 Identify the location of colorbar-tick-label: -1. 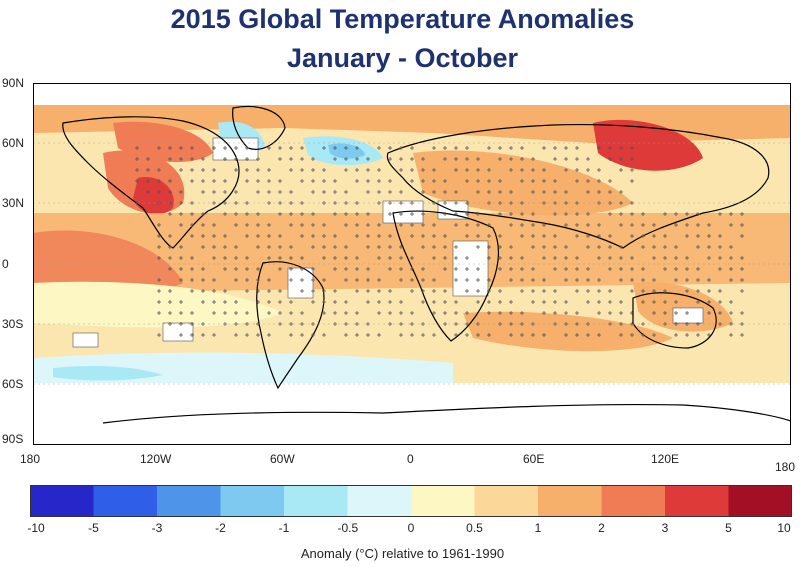
(284, 528).